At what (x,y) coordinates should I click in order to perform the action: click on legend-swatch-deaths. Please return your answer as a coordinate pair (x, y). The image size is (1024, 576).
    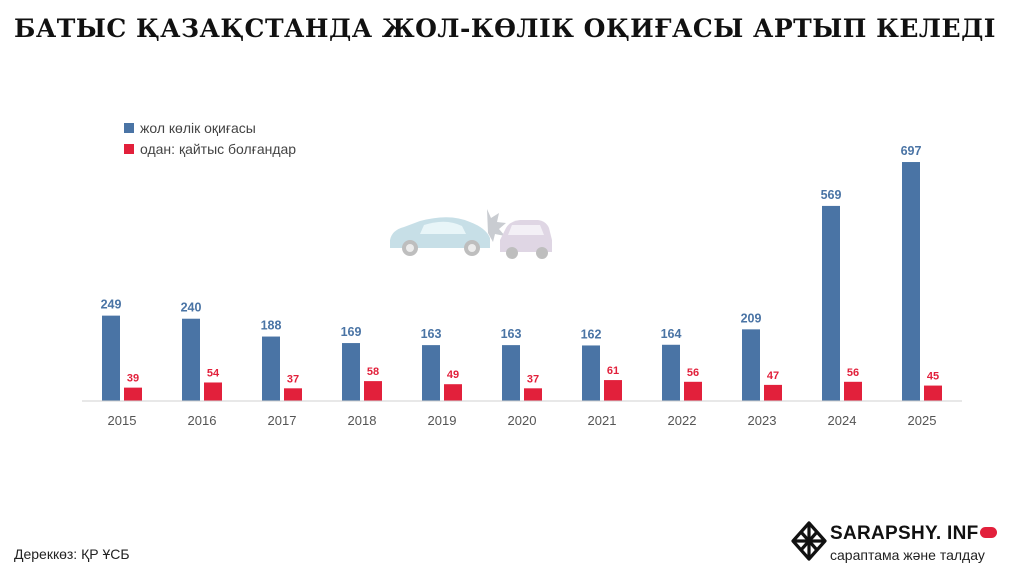
    Looking at the image, I should click on (129, 149).